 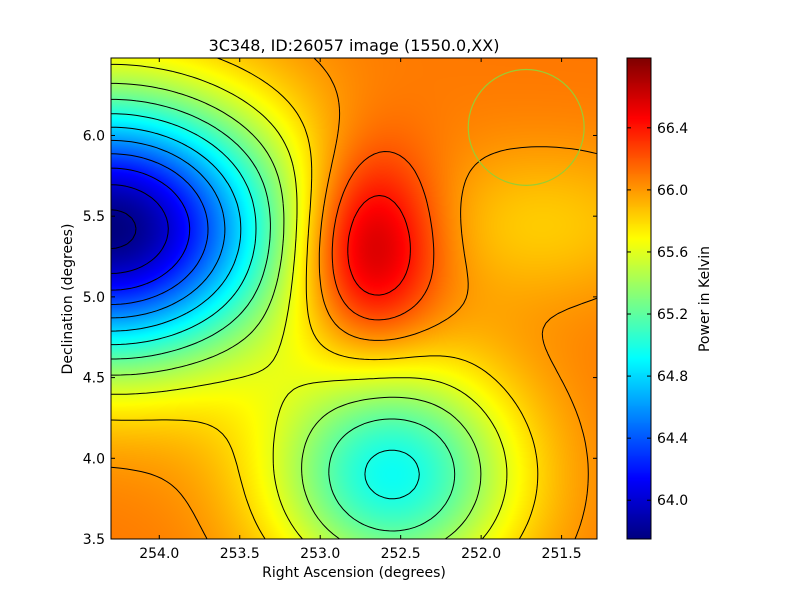 I want to click on x-tick-label: 251.5, so click(x=562, y=554).